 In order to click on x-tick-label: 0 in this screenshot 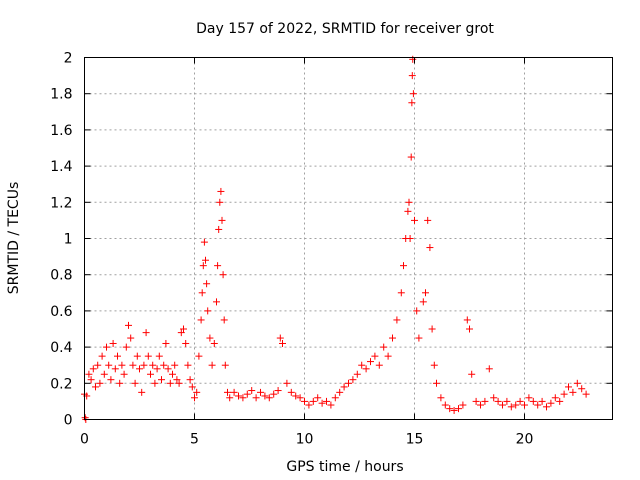, I will do `click(84, 440)`.